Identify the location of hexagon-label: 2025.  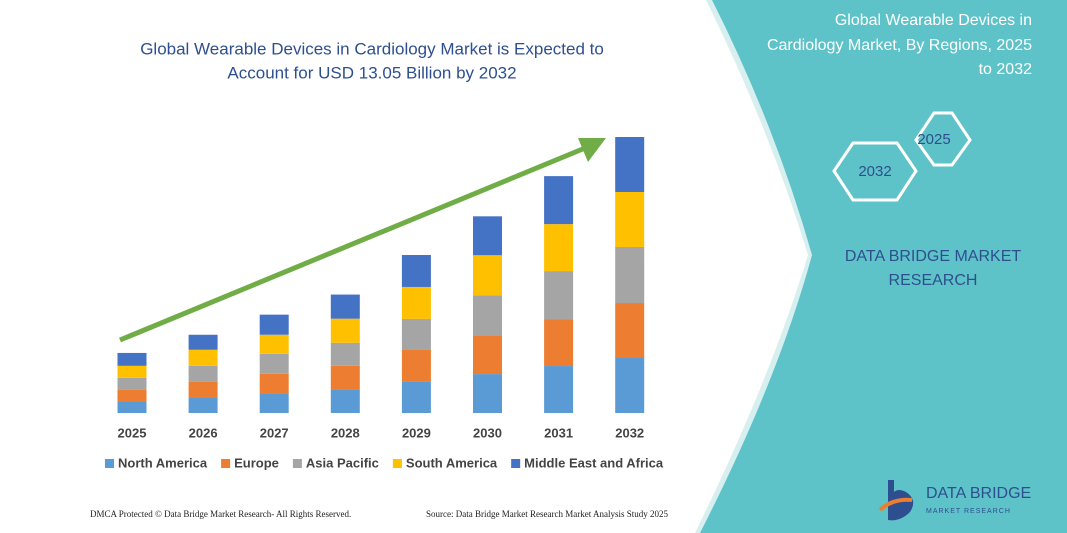
(933, 139).